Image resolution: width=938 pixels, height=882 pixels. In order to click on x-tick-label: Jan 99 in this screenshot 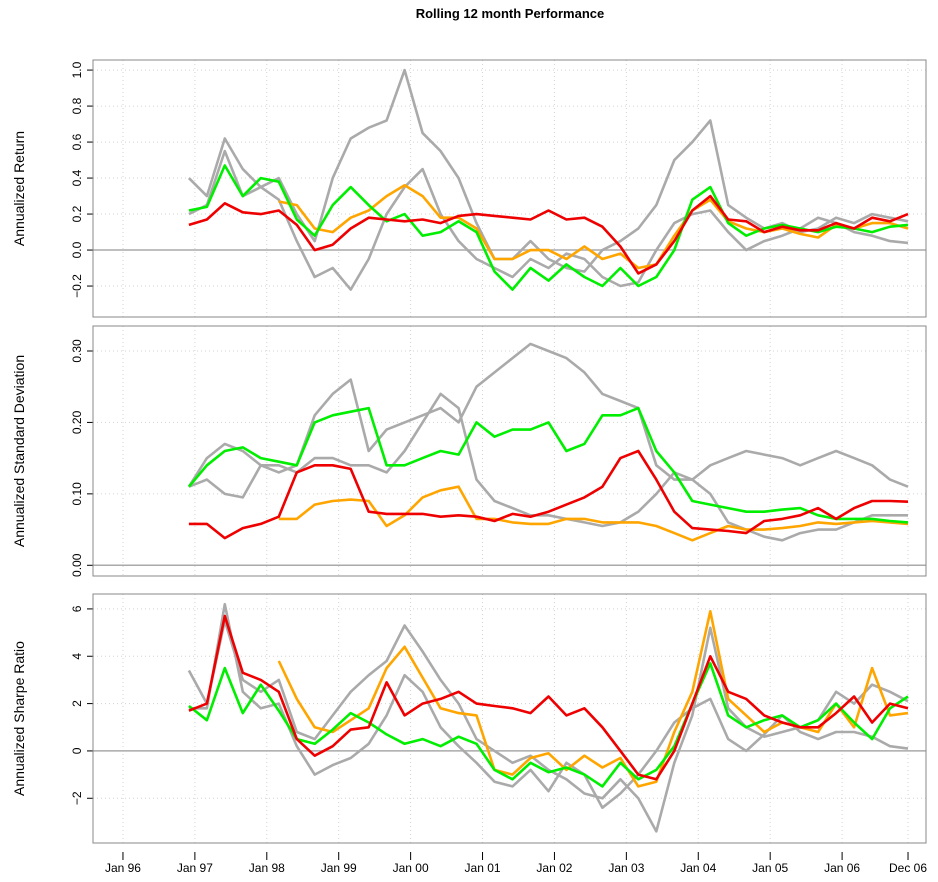, I will do `click(339, 868)`.